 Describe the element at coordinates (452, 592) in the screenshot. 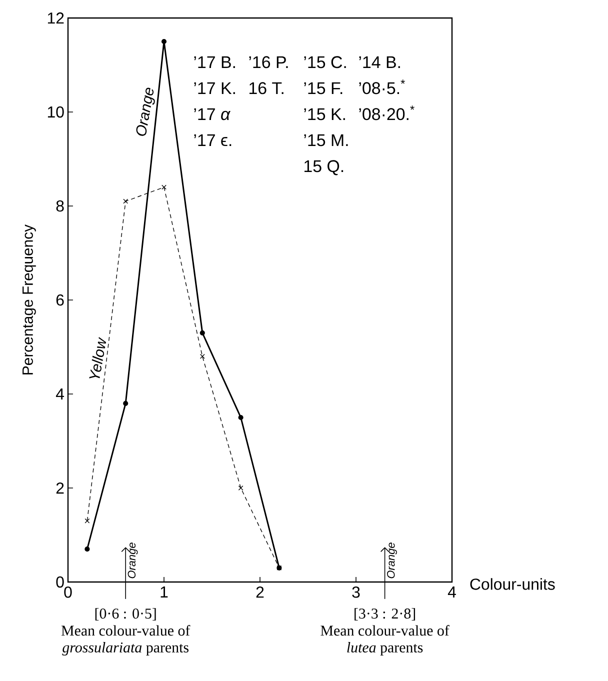

I see `x-tick-label: 4` at that location.